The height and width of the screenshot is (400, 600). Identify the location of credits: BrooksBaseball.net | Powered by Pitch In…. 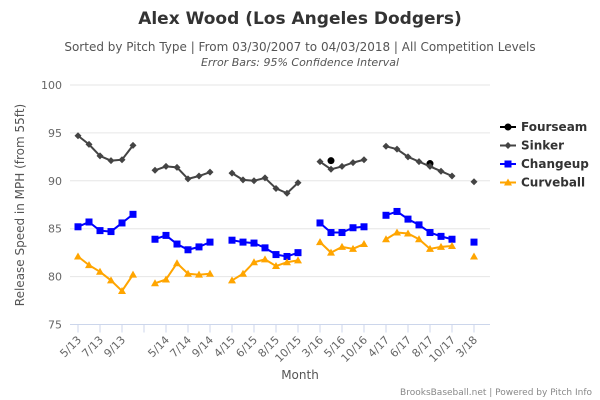
(496, 393).